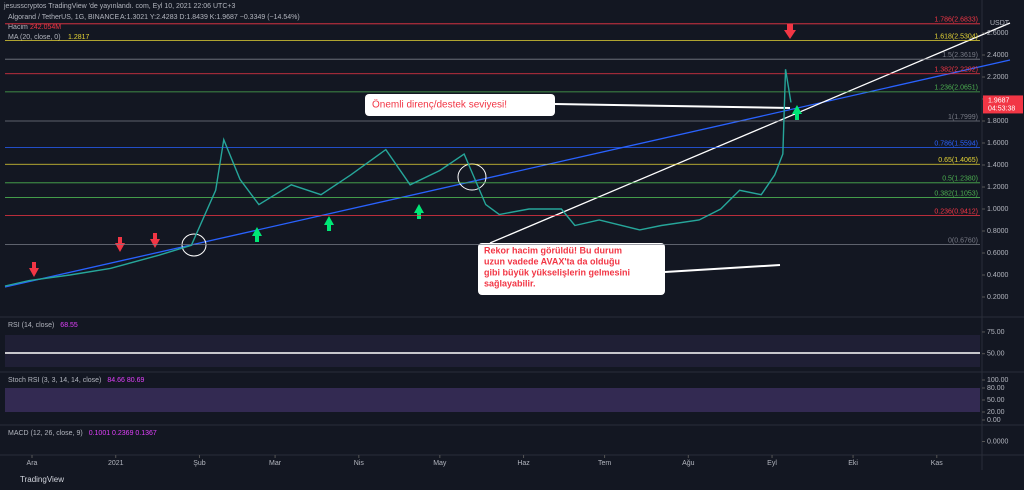  Describe the element at coordinates (960, 55) in the screenshot. I see `fib-label: 1.5(2.3619)` at that location.